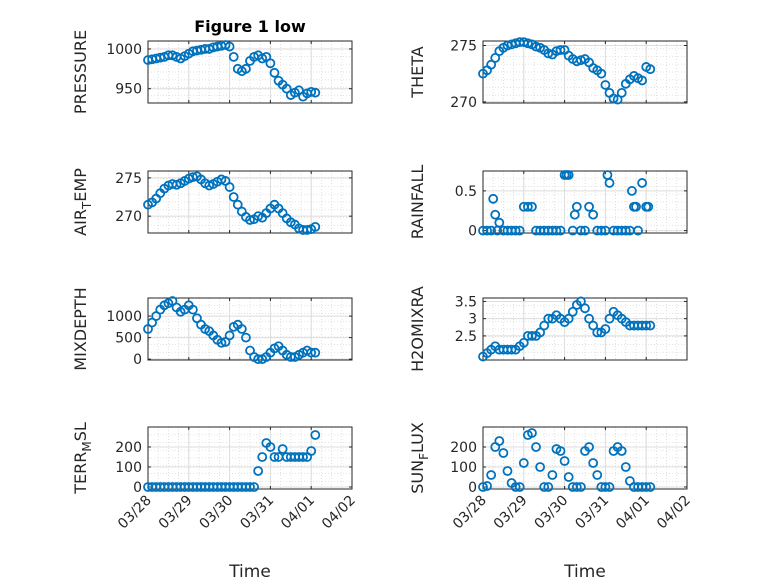 The image size is (778, 583). I want to click on y-tick-label: 0.5, so click(466, 192).